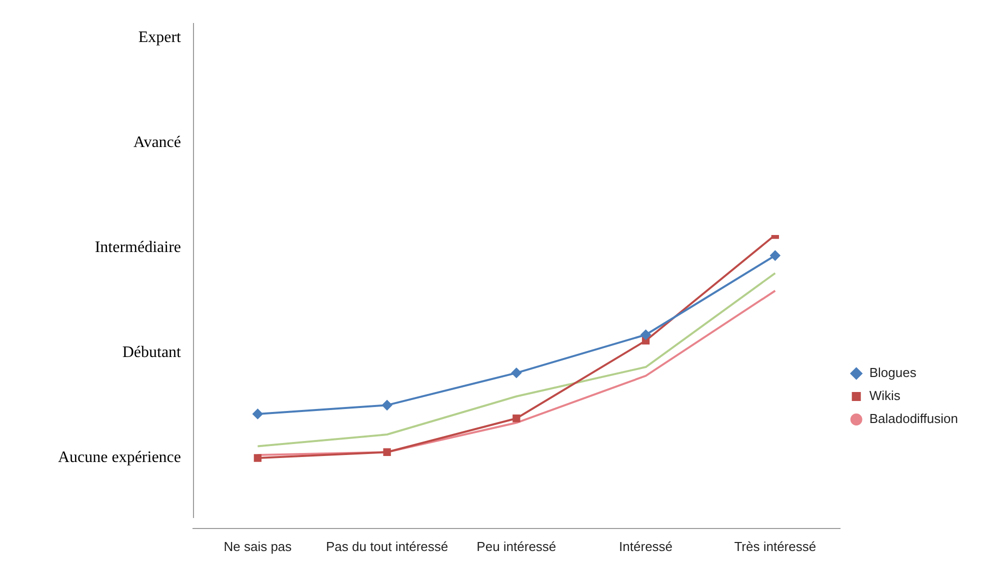 Image resolution: width=981 pixels, height=567 pixels. What do you see at coordinates (157, 143) in the screenshot?
I see `text: Avancé` at bounding box center [157, 143].